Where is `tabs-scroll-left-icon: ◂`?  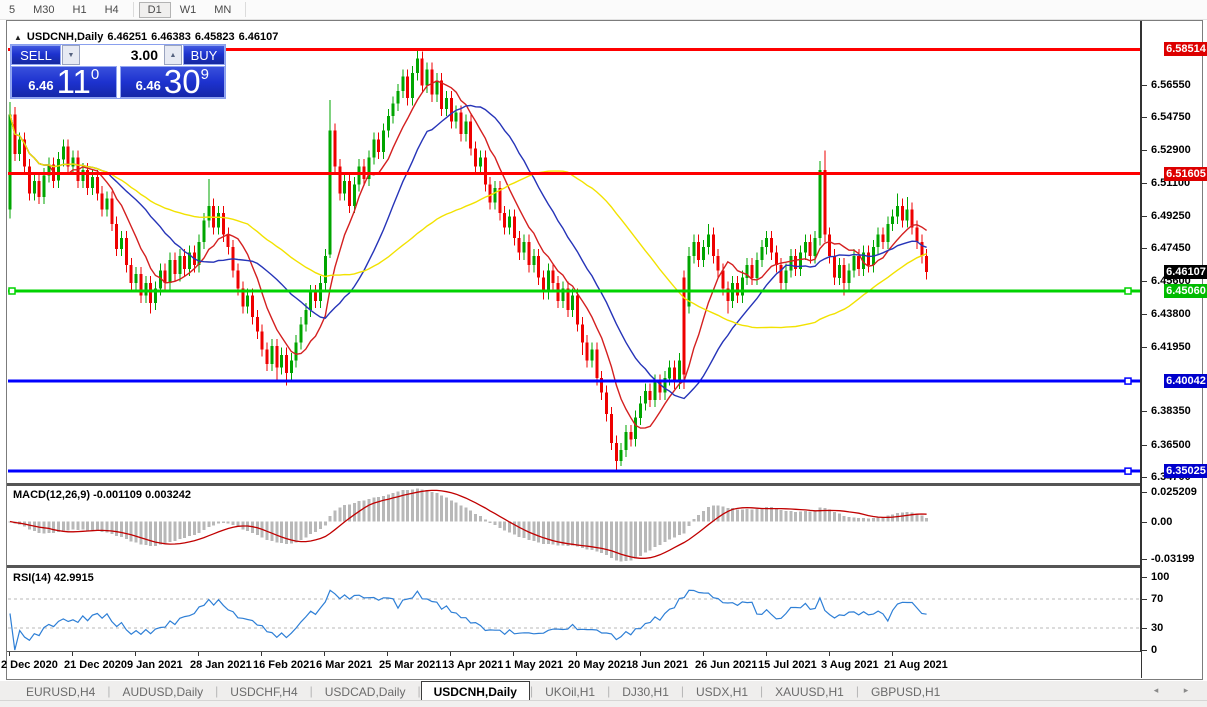 tabs-scroll-left-icon: ◂ is located at coordinates (1156, 690).